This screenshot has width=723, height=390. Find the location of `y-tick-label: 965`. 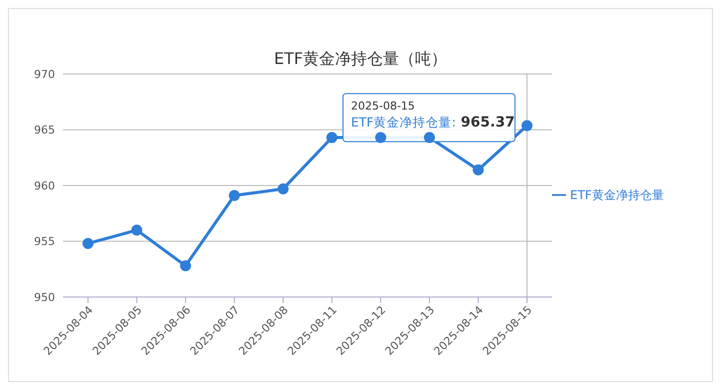

y-tick-label: 965 is located at coordinates (44, 130).